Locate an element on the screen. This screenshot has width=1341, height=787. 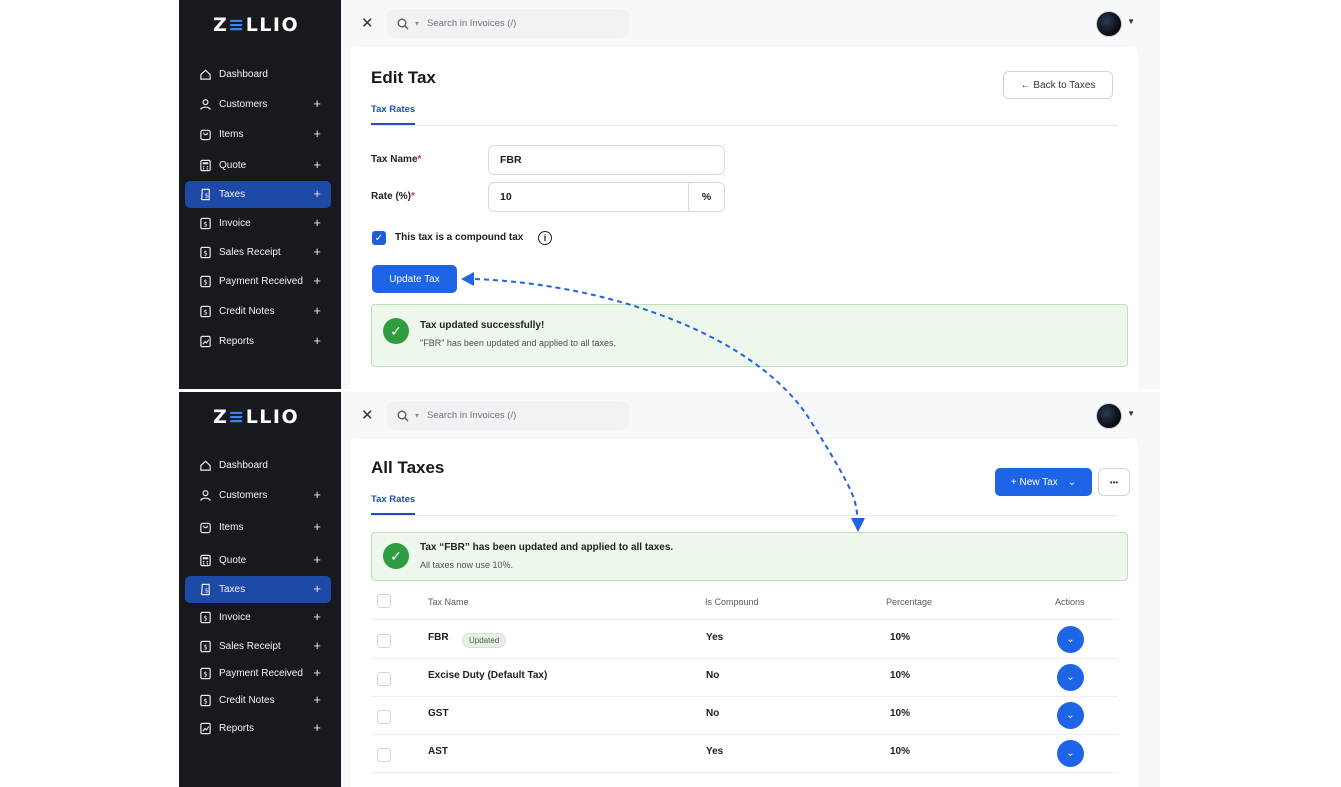
info-icon: i is located at coordinates (545, 238).